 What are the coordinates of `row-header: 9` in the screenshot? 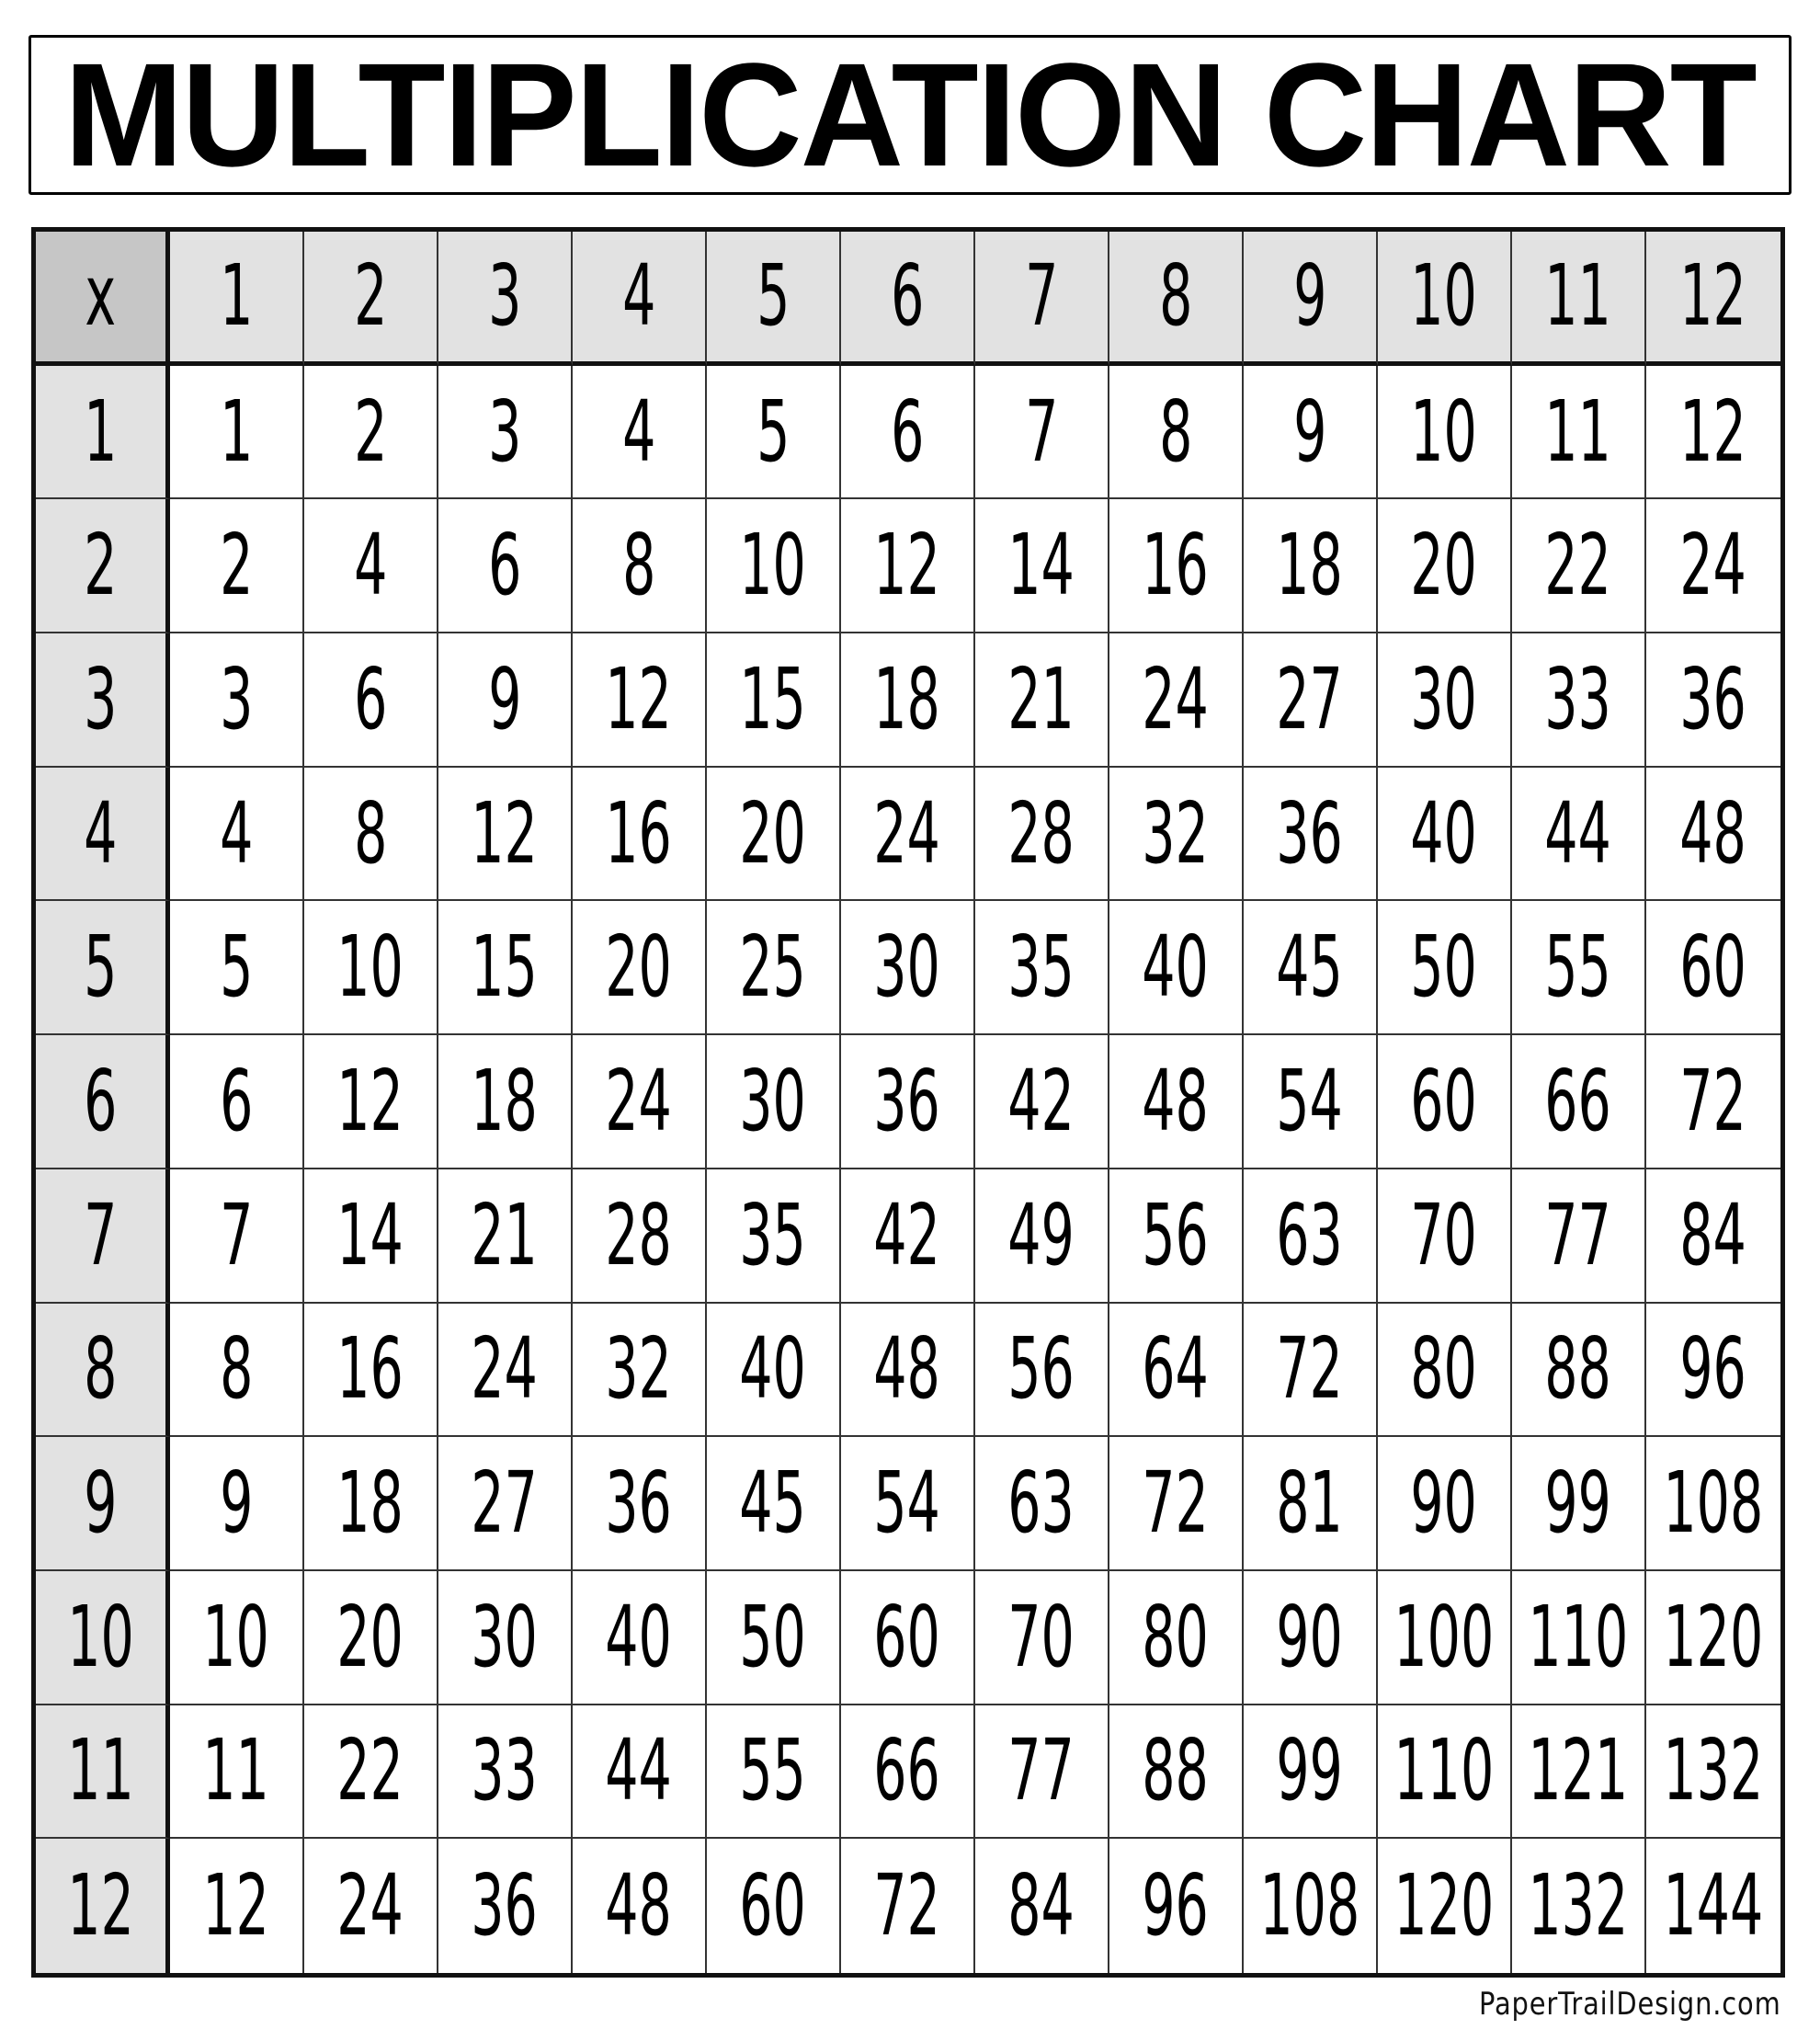 It's located at (103, 1504).